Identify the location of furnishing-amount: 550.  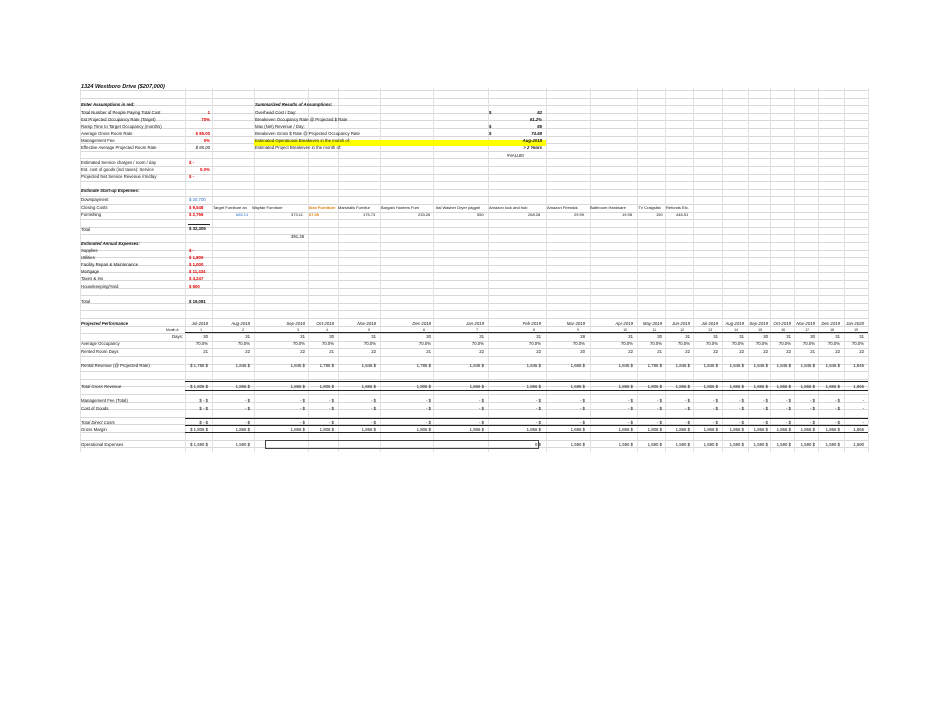
(480, 214).